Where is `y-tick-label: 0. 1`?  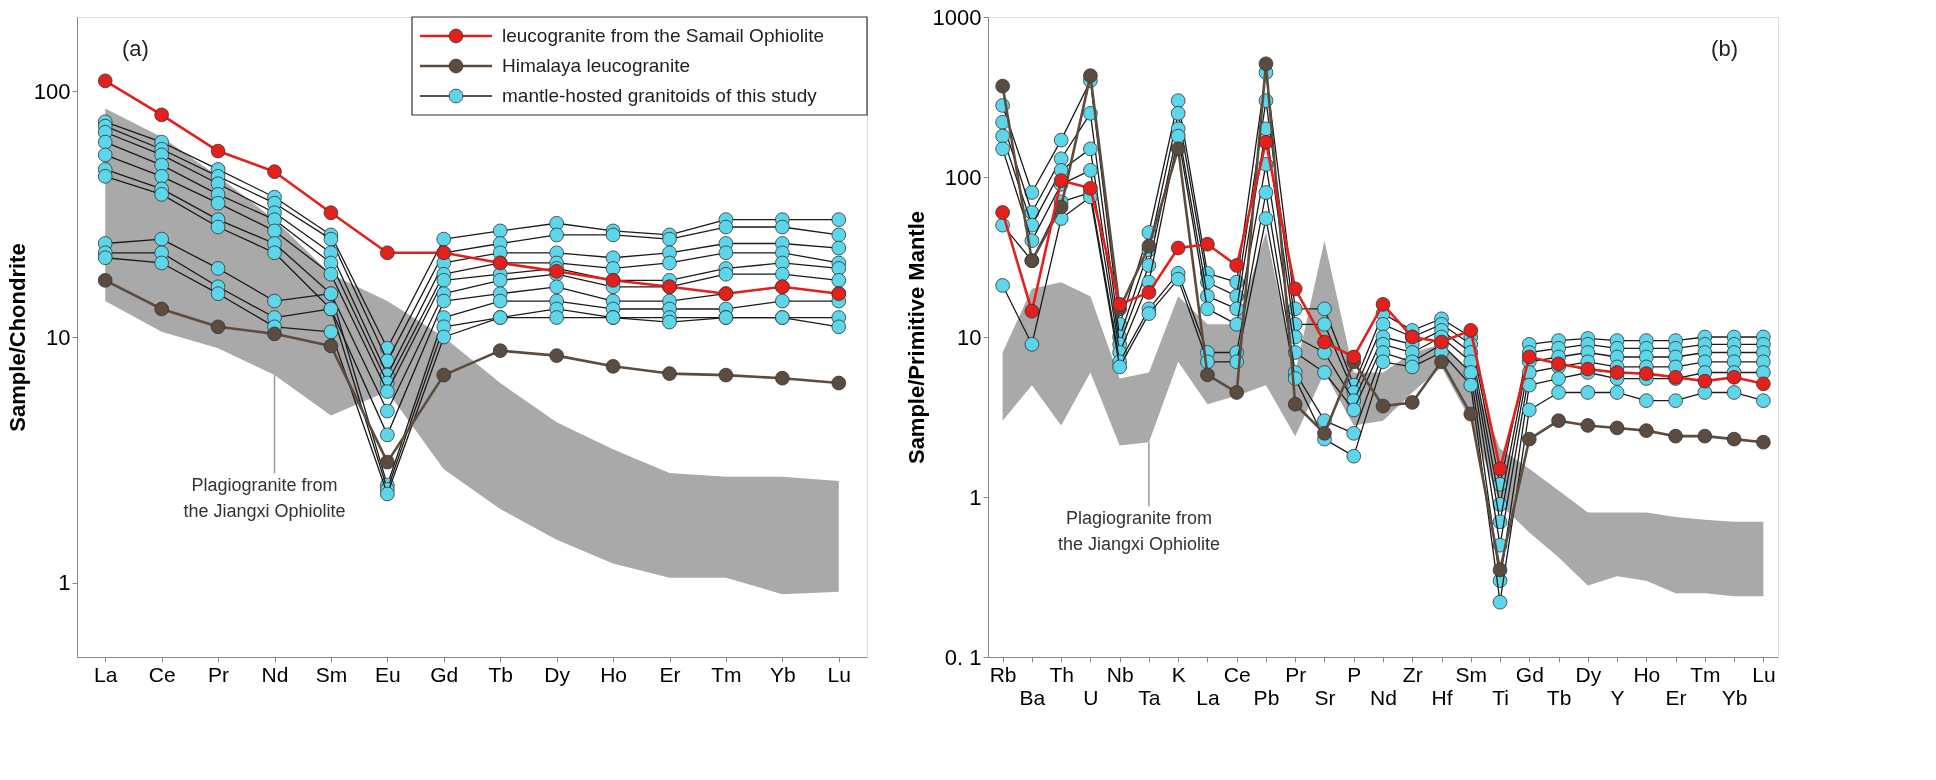
y-tick-label: 0. 1 is located at coordinates (963, 657).